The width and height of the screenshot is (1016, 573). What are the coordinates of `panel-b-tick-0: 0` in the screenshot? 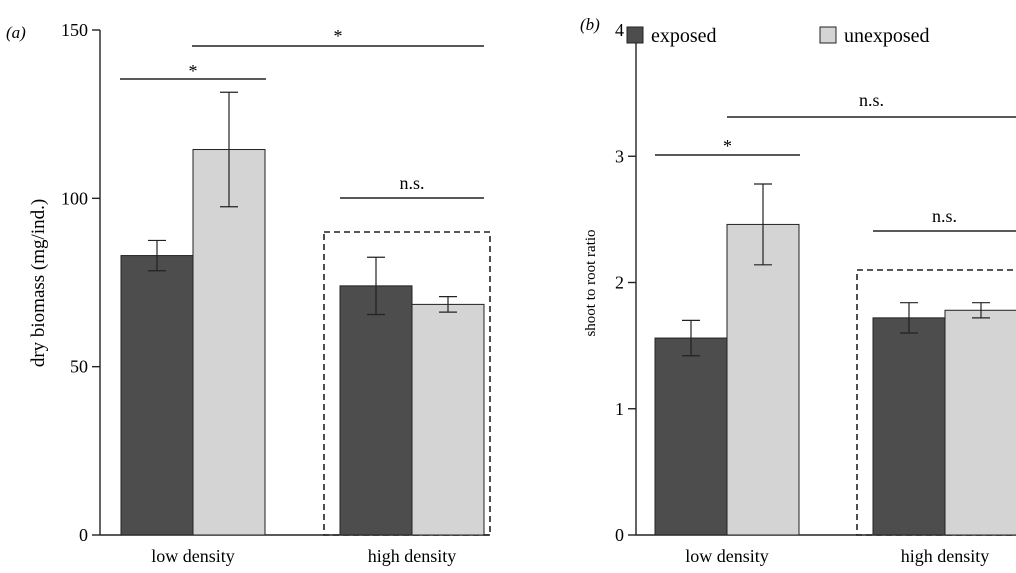 It's located at (619, 535).